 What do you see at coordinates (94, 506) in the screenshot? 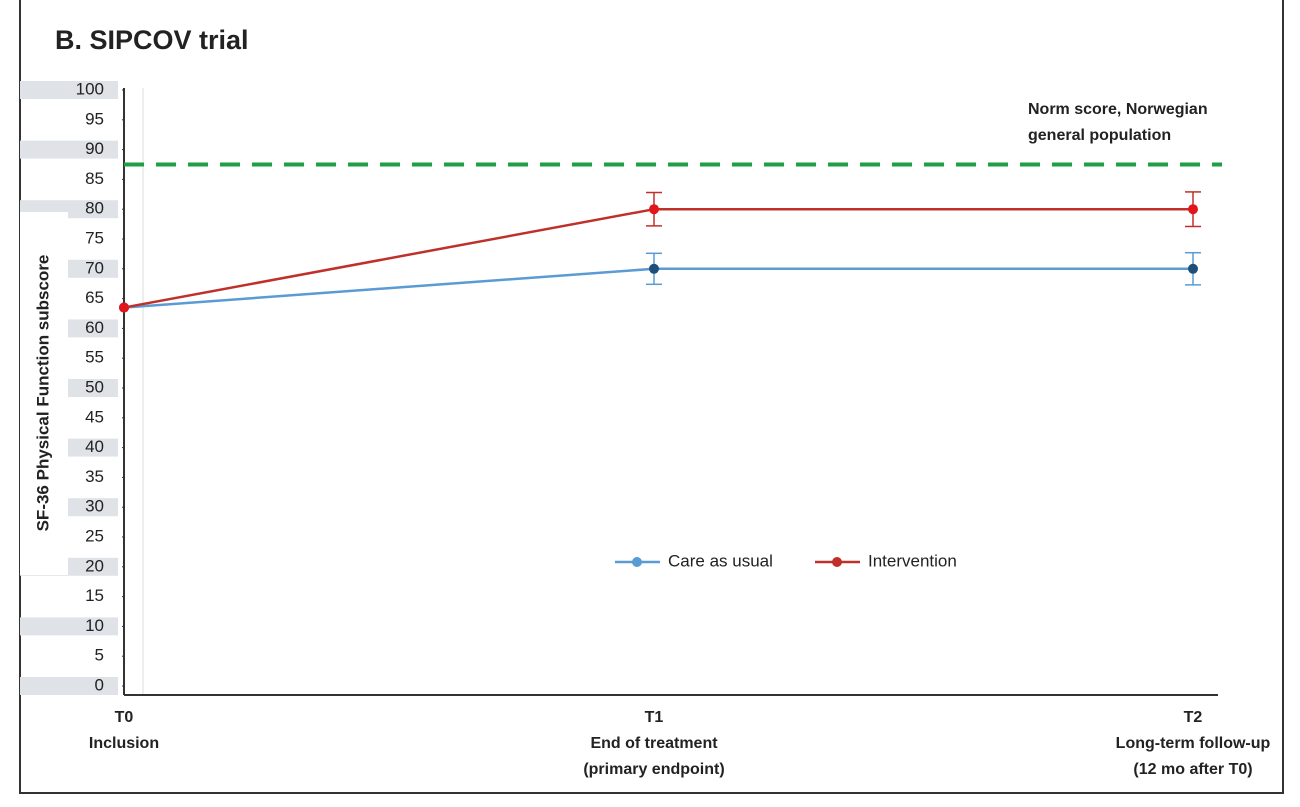
I see `y-tick-label: 30` at bounding box center [94, 506].